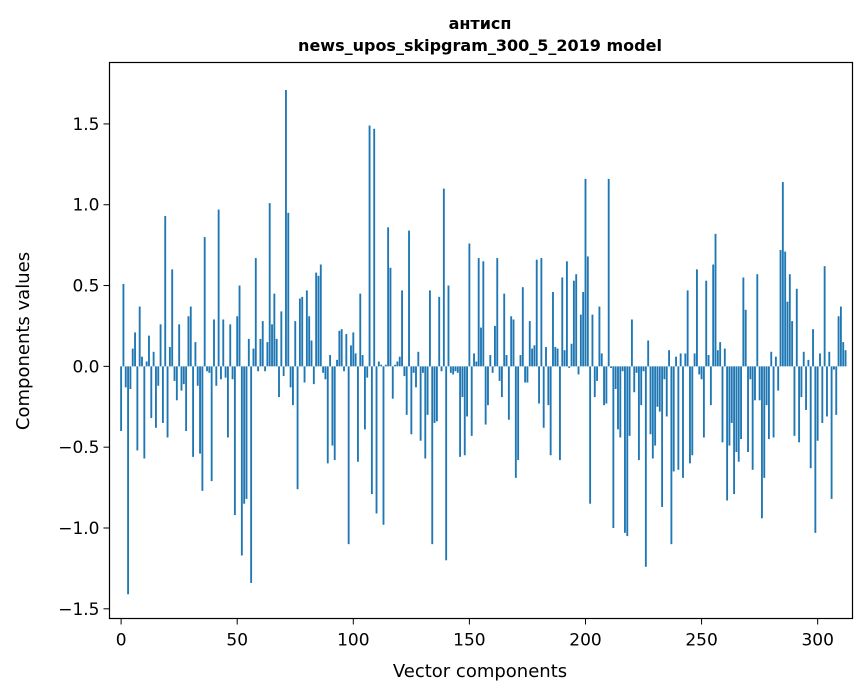 The height and width of the screenshot is (696, 867). What do you see at coordinates (85, 206) in the screenshot?
I see `y-tick-label: 1.0` at bounding box center [85, 206].